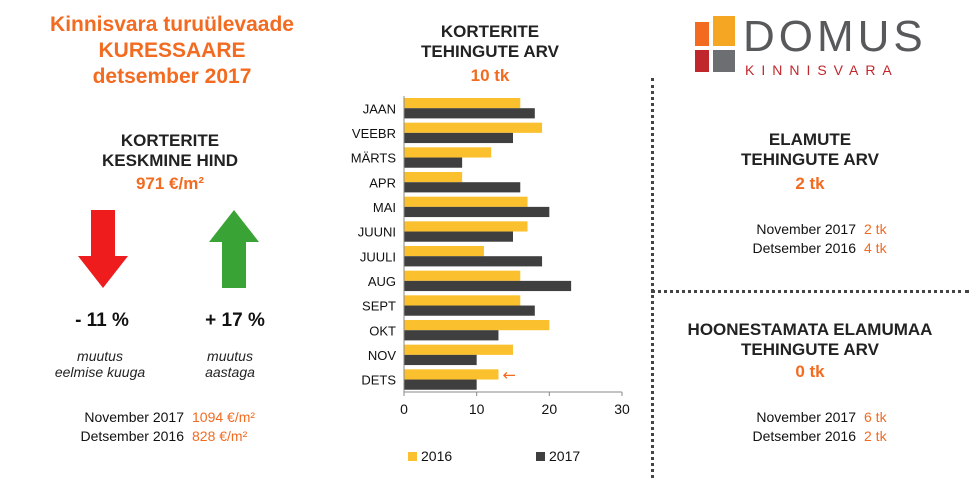  Describe the element at coordinates (466, 226) in the screenshot. I see `bar-2016-juuni` at that location.